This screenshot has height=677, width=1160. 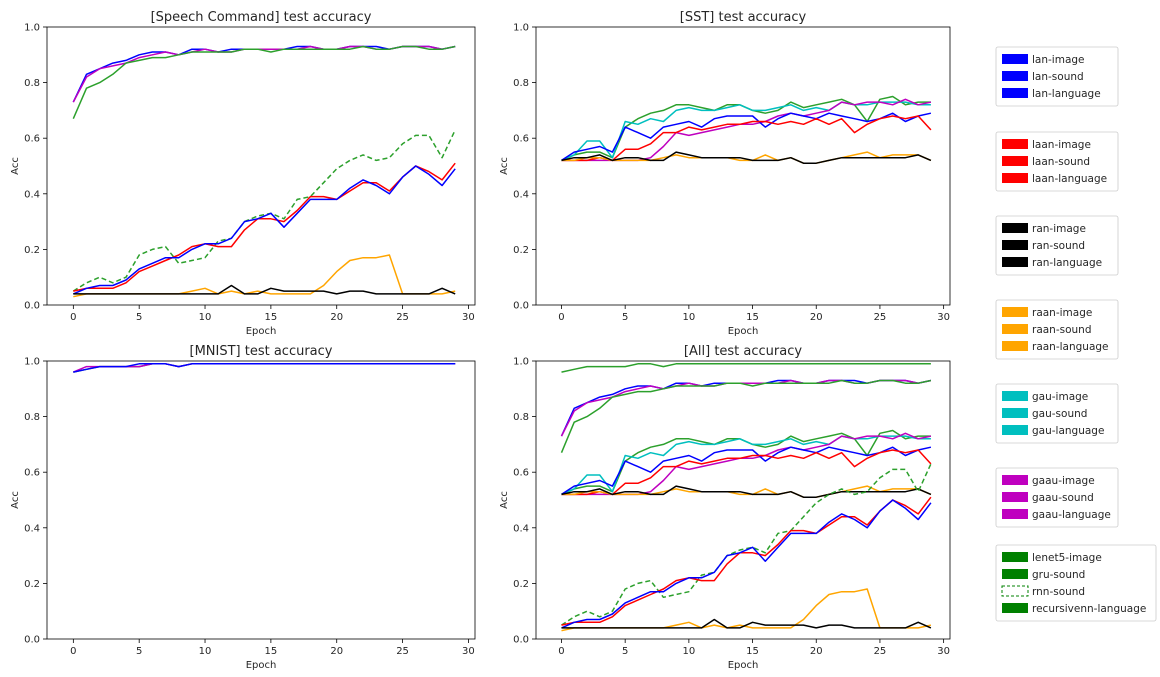 What do you see at coordinates (1069, 179) in the screenshot?
I see `legend-label: laan-language` at bounding box center [1069, 179].